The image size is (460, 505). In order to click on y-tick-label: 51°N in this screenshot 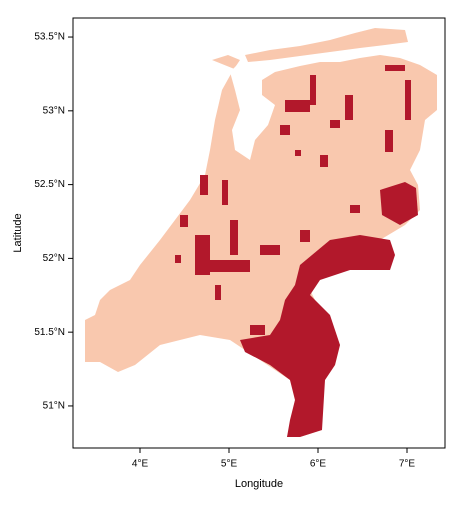, I will do `click(54, 406)`.